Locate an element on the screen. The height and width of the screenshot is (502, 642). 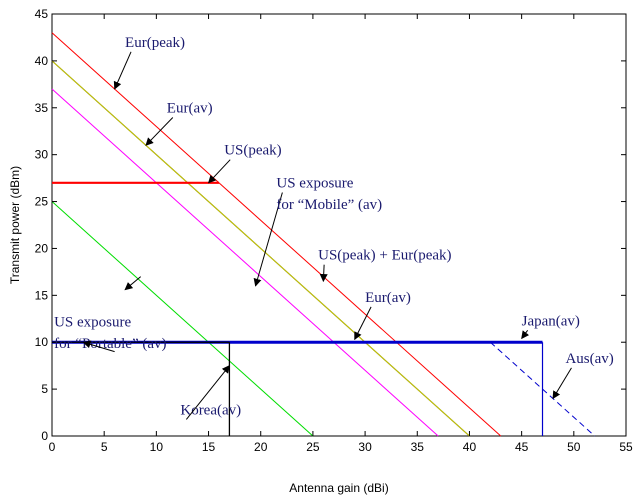
y-tick-label-0: 0 is located at coordinates (44, 436).